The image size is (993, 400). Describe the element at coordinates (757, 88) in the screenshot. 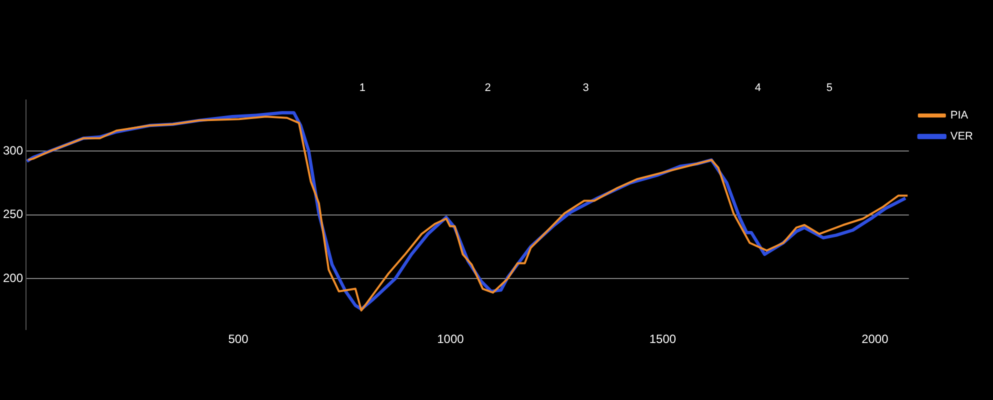

I see `text: 4` at that location.